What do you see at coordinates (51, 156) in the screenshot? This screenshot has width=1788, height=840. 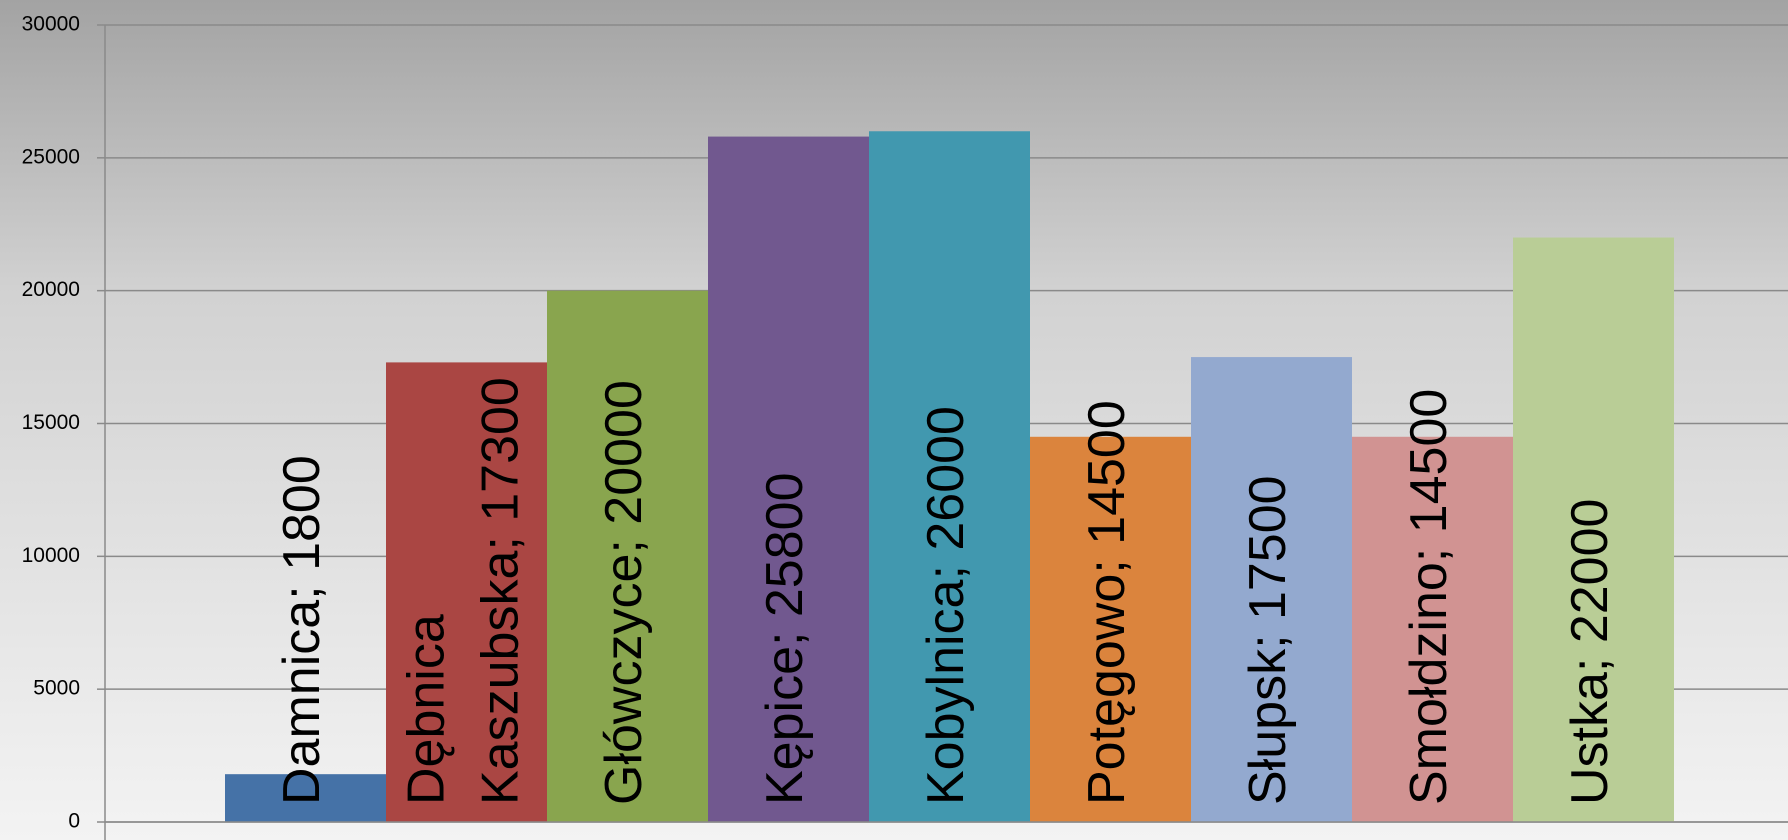 I see `y-tick-label: 25000` at bounding box center [51, 156].